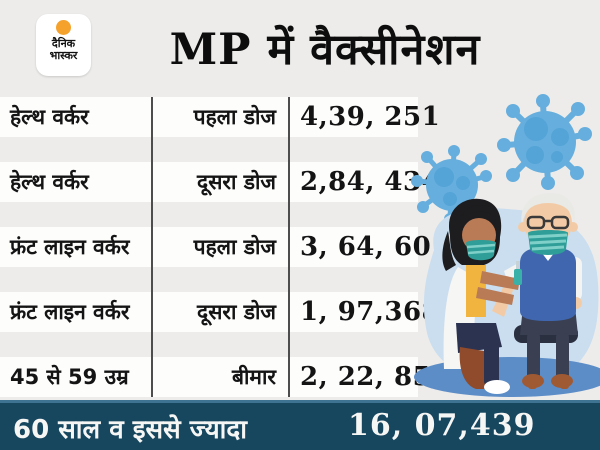  Describe the element at coordinates (370, 182) in the screenshot. I see `row-count: 2,84, 434` at that location.